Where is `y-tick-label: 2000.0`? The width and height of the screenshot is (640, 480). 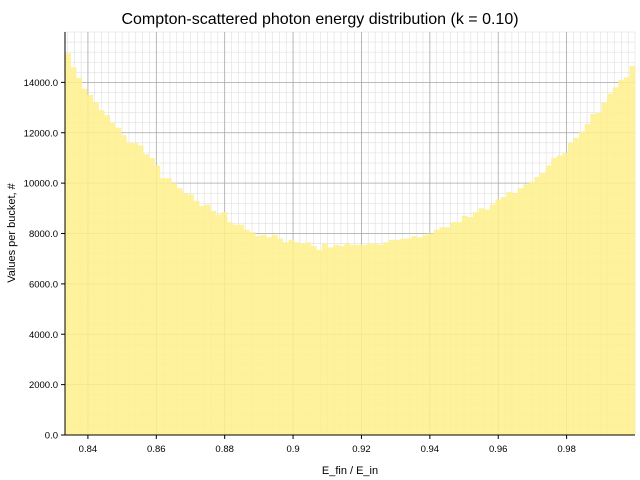 y-tick-label: 2000.0 is located at coordinates (43, 385).